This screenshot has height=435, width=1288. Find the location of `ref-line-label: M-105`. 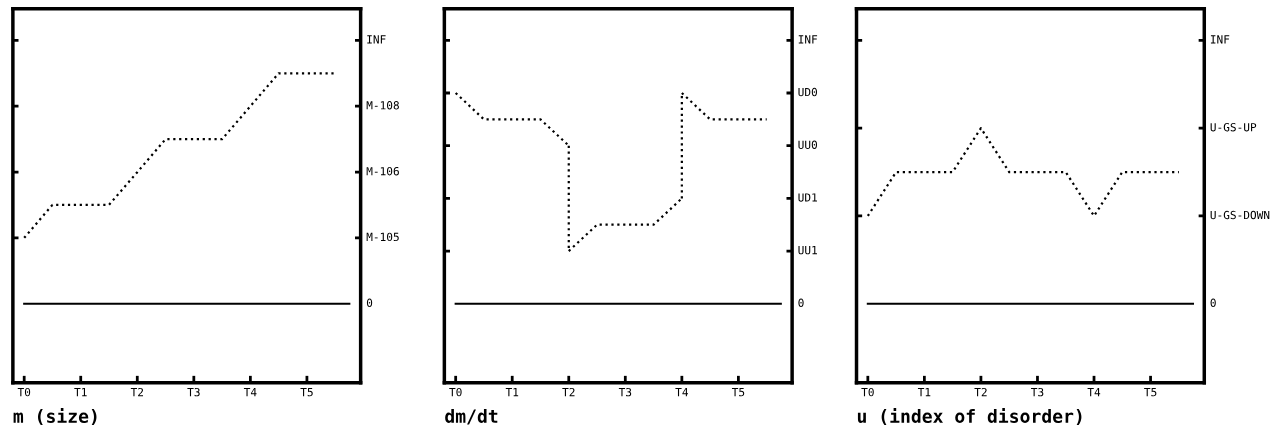

ref-line-label: M-105 is located at coordinates (382, 237).